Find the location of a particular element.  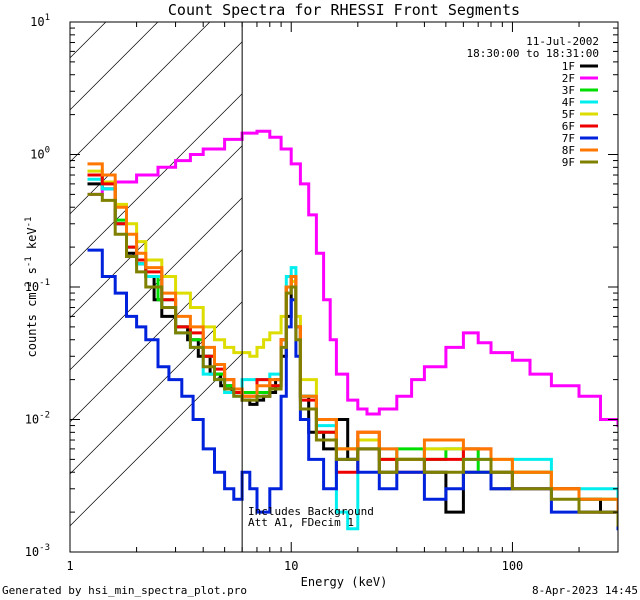

chart-title: Count Spectra for RHESSI Front Segments is located at coordinates (344, 10).